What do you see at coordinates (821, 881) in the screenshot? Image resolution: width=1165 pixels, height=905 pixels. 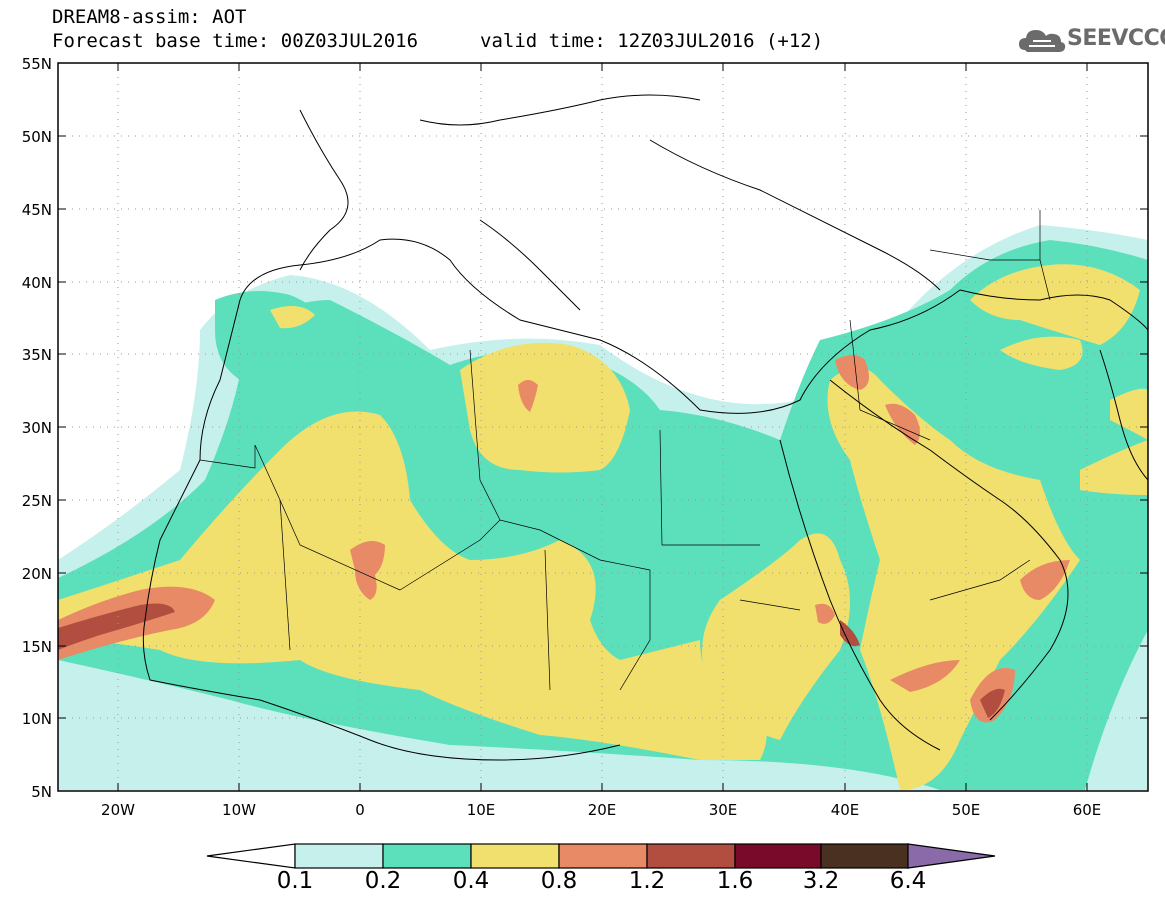 I see `colorbar-label: 3.2` at bounding box center [821, 881].